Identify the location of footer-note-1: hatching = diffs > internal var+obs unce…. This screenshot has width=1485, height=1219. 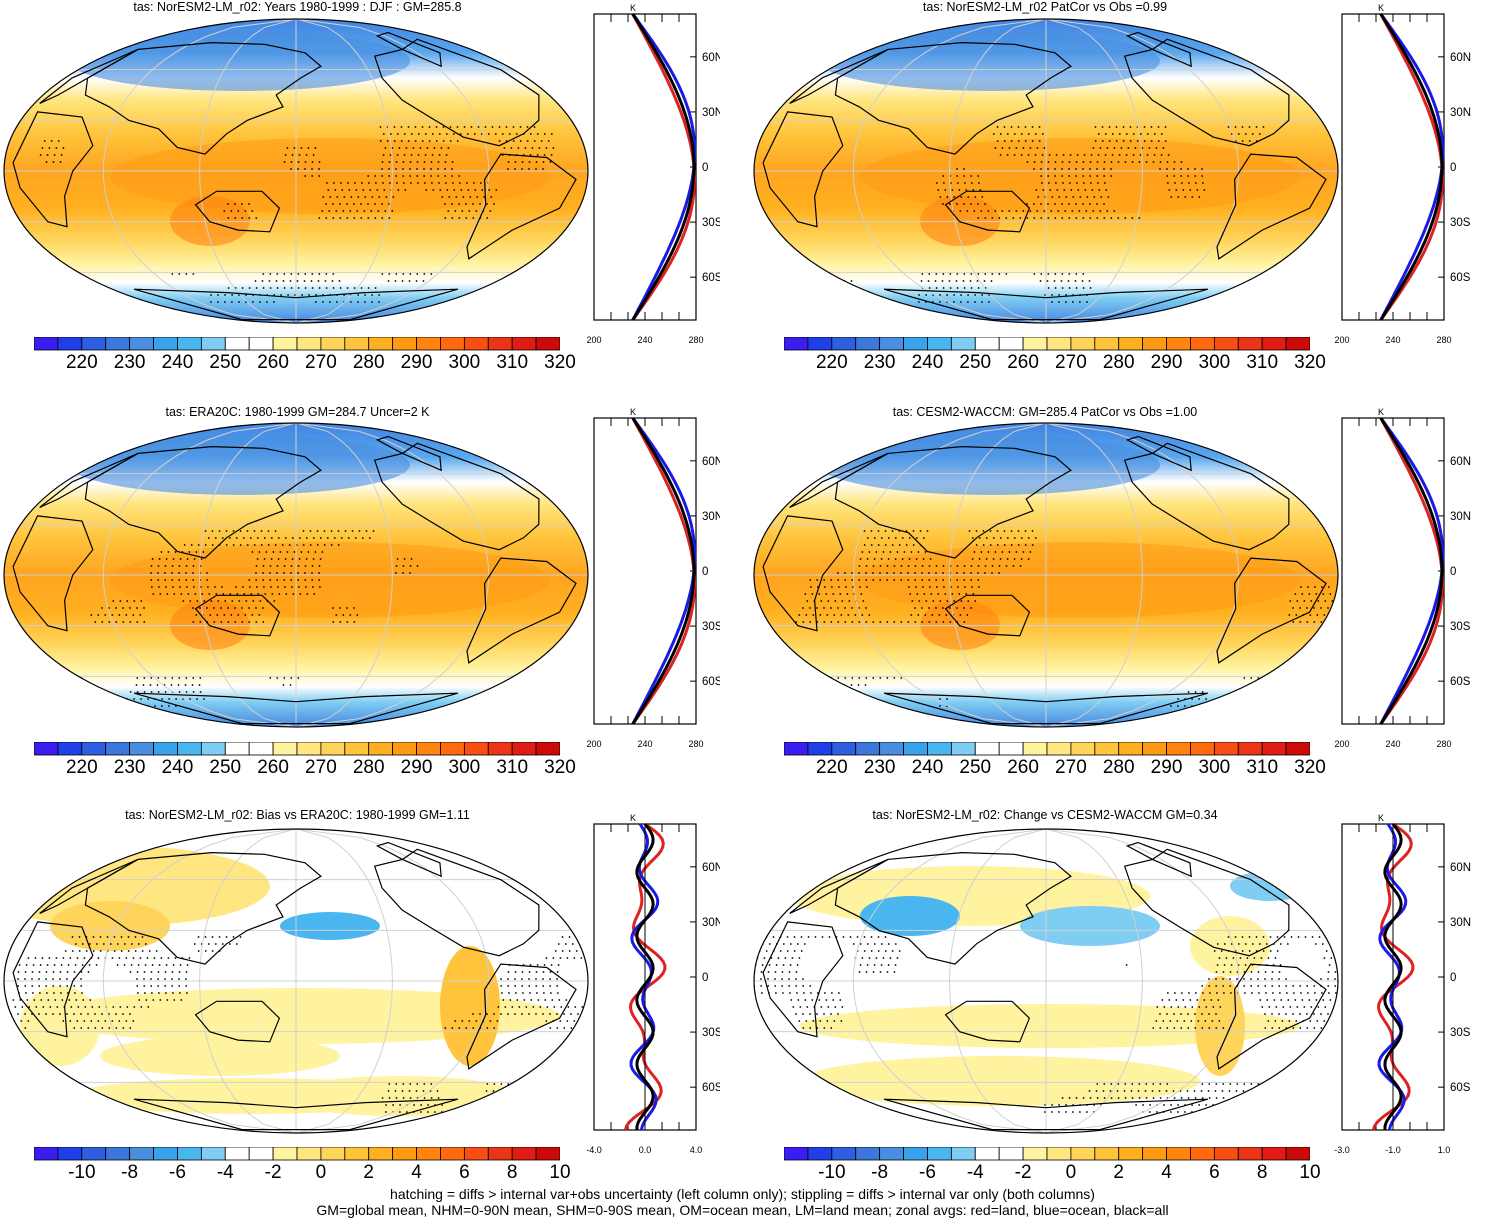
(742, 1194).